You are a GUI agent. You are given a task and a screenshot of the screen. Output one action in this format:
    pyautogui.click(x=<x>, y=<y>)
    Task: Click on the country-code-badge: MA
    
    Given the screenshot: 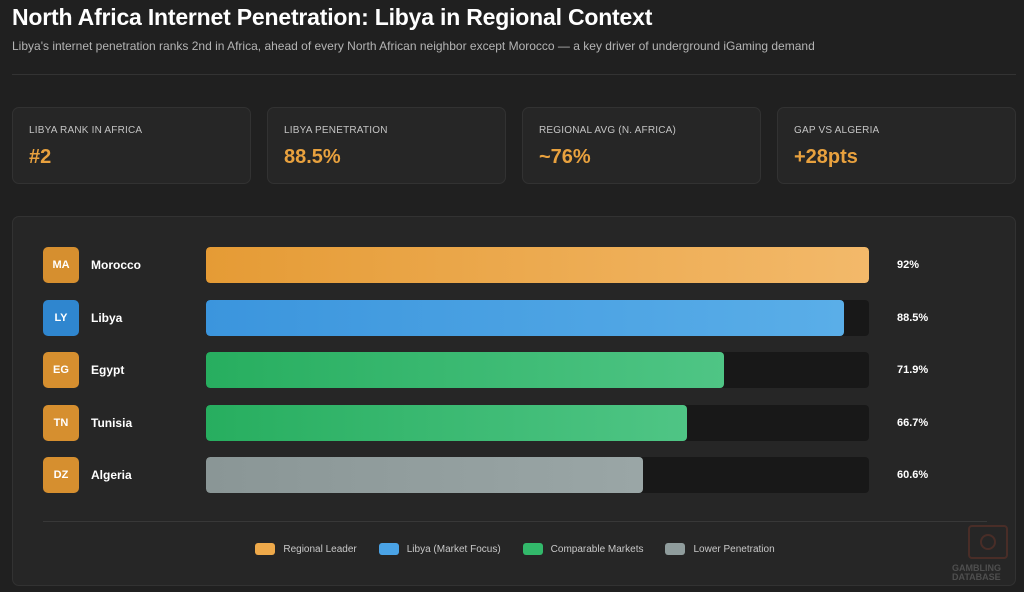 What is the action you would take?
    pyautogui.click(x=61, y=265)
    